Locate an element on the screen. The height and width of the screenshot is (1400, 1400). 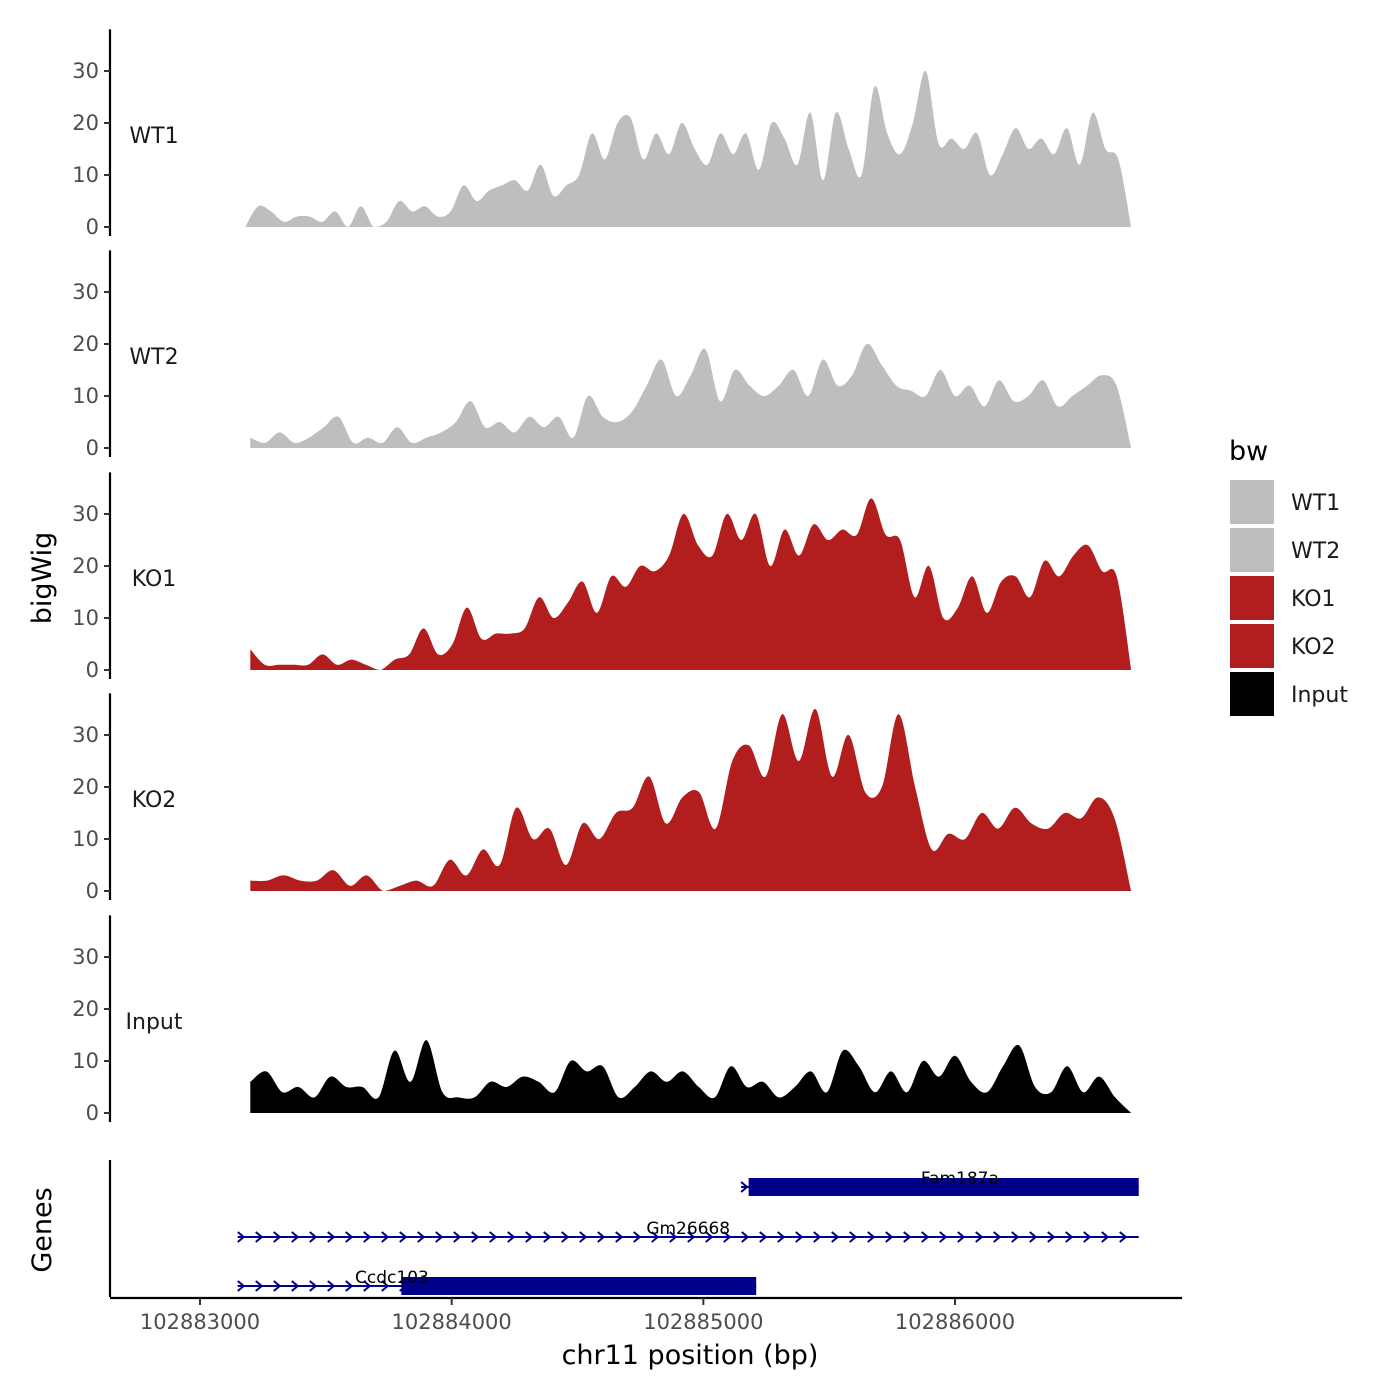
area-ko1 is located at coordinates (691, 584).